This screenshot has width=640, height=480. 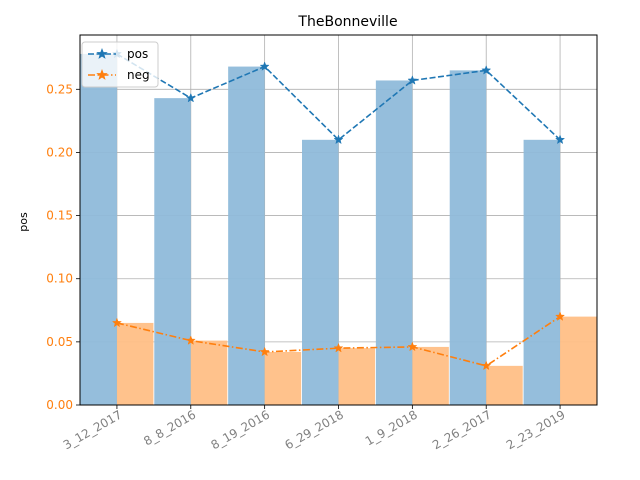 What do you see at coordinates (560, 139) in the screenshot?
I see `point-pos-2_23_2019` at bounding box center [560, 139].